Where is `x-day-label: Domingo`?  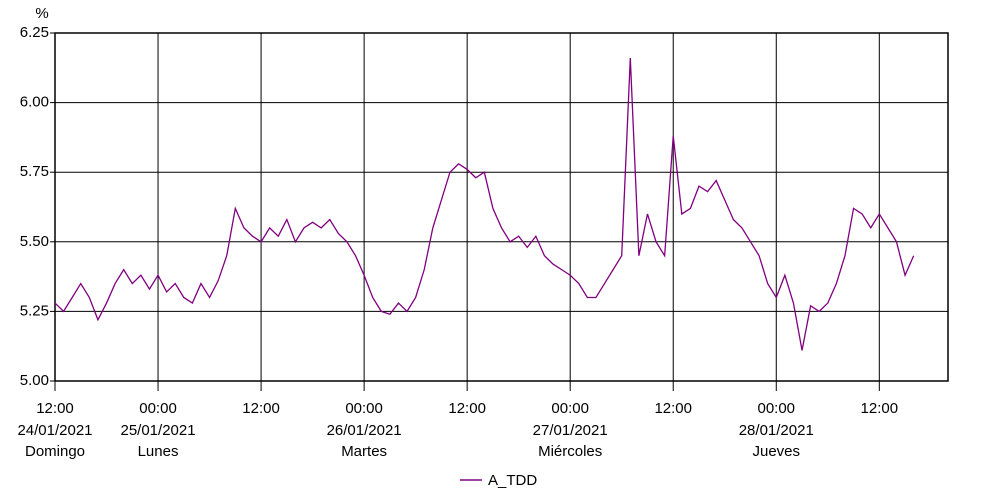 x-day-label: Domingo is located at coordinates (55, 451).